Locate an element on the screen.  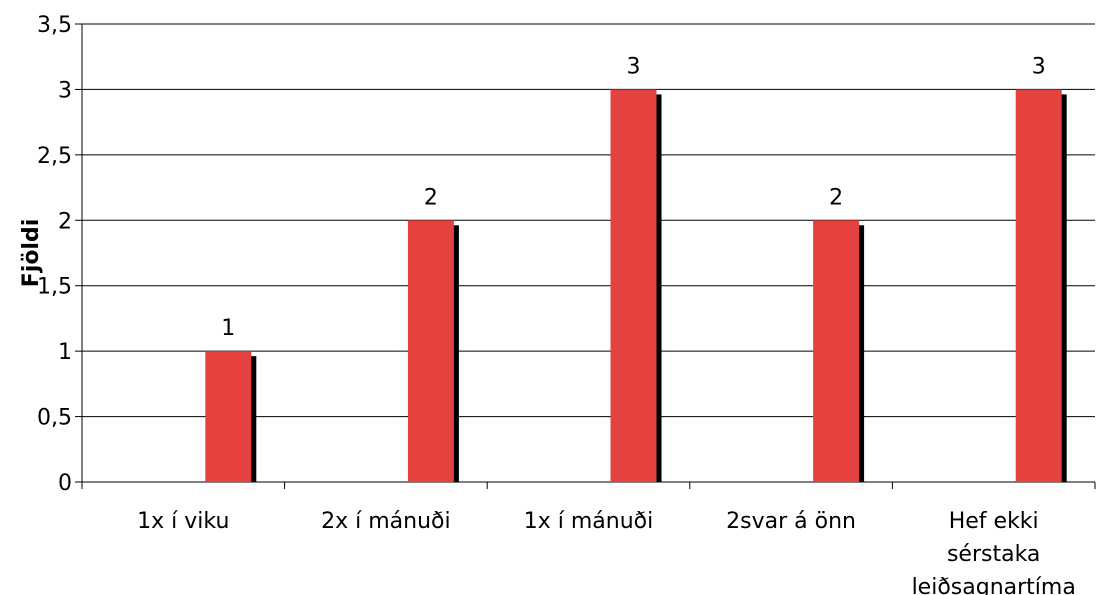
x-tick-label: 1x í viku is located at coordinates (183, 521).